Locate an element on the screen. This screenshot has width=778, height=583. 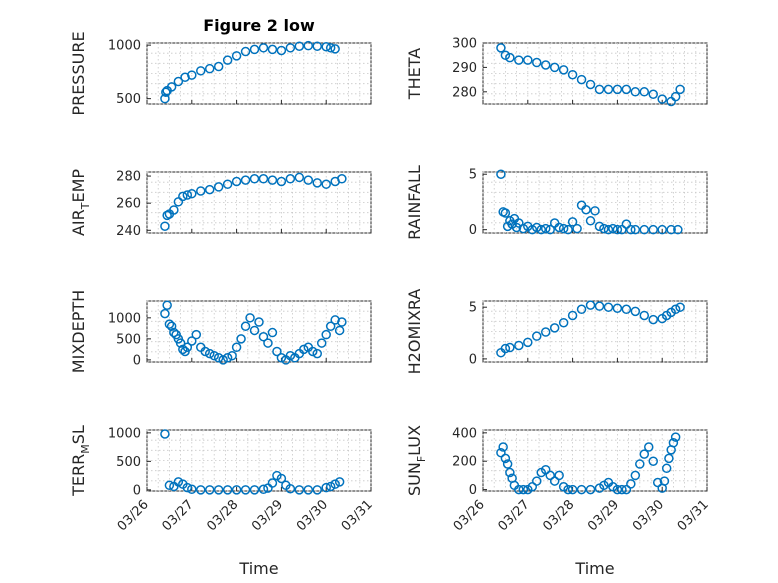
y-axis-label: TERRMSL is located at coordinates (80, 461).